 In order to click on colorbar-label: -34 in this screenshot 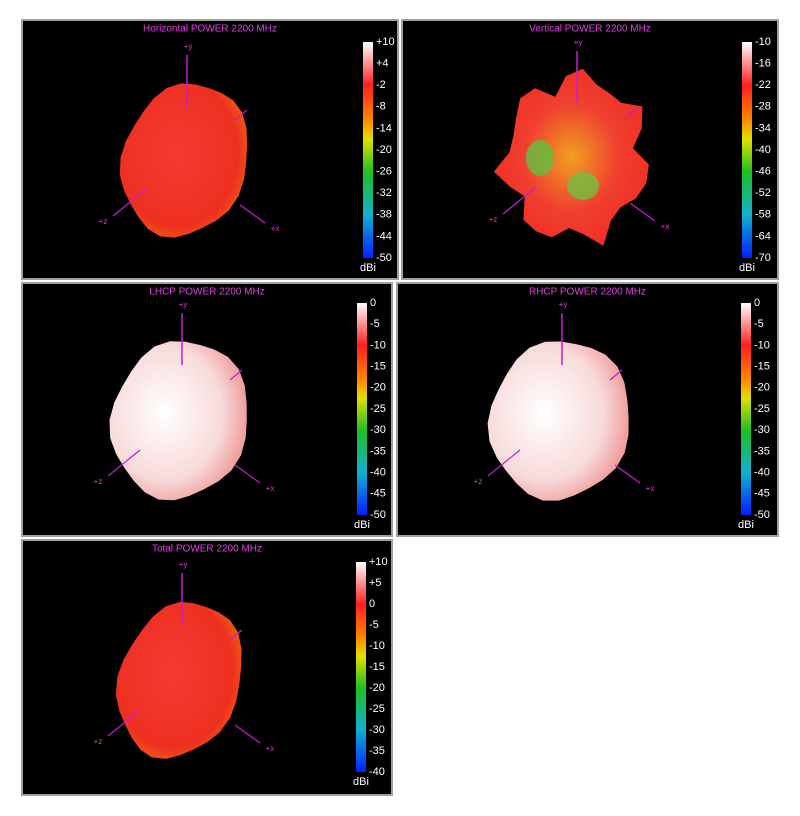, I will do `click(763, 128)`.